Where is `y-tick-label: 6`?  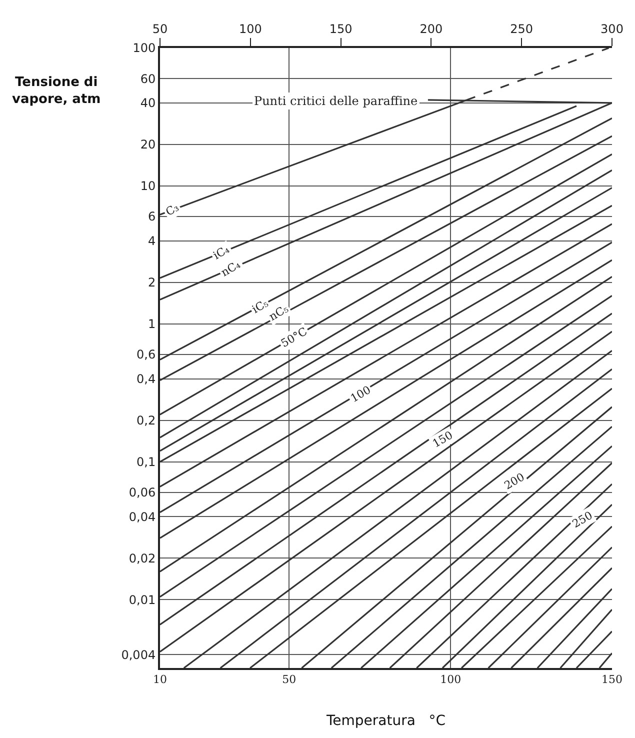 y-tick-label: 6 is located at coordinates (152, 217).